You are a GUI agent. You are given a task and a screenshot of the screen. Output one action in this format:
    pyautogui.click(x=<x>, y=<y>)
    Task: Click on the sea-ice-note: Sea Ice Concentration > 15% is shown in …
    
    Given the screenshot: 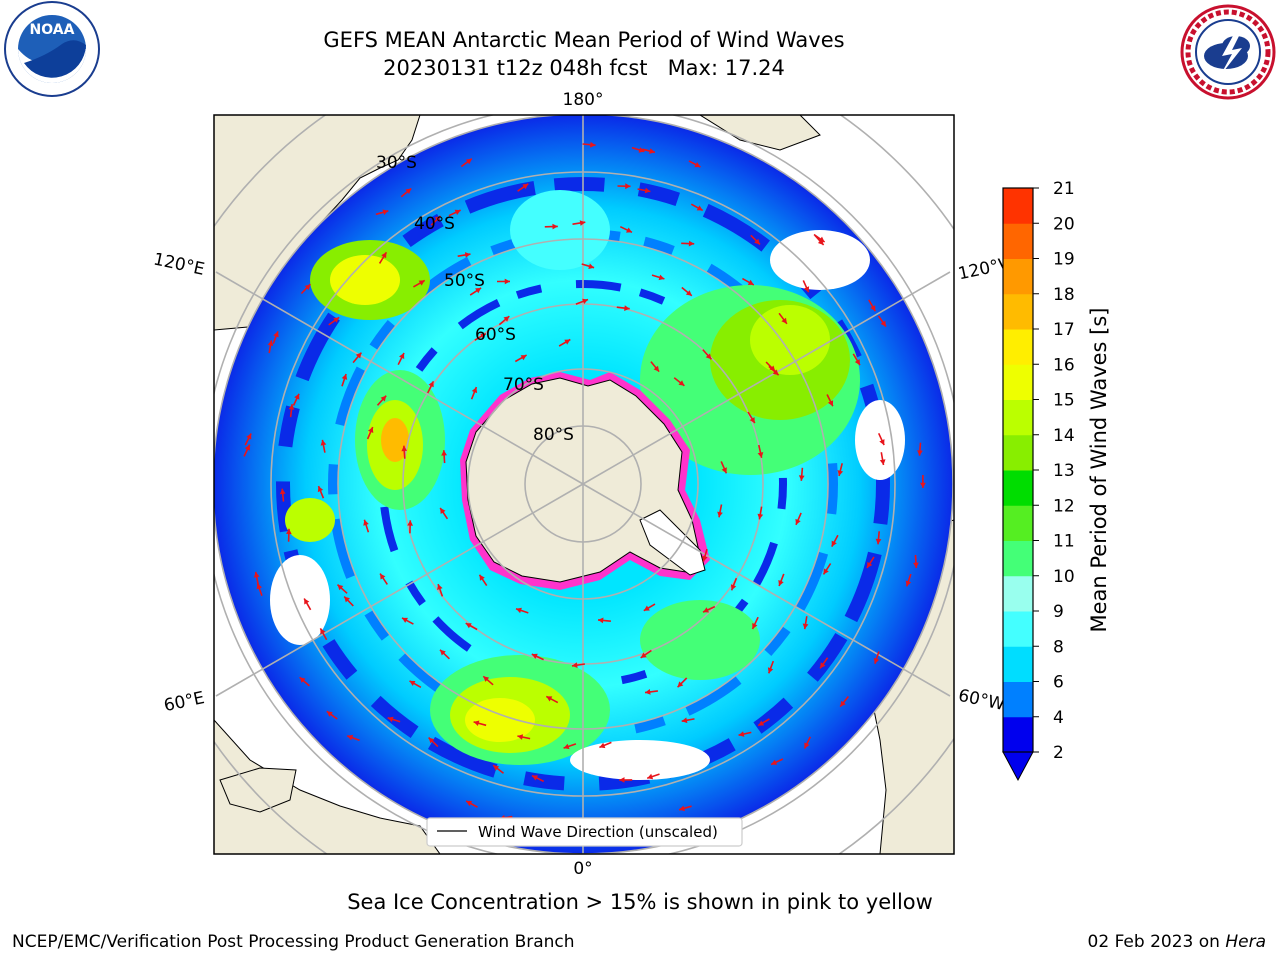 What is the action you would take?
    pyautogui.click(x=640, y=902)
    